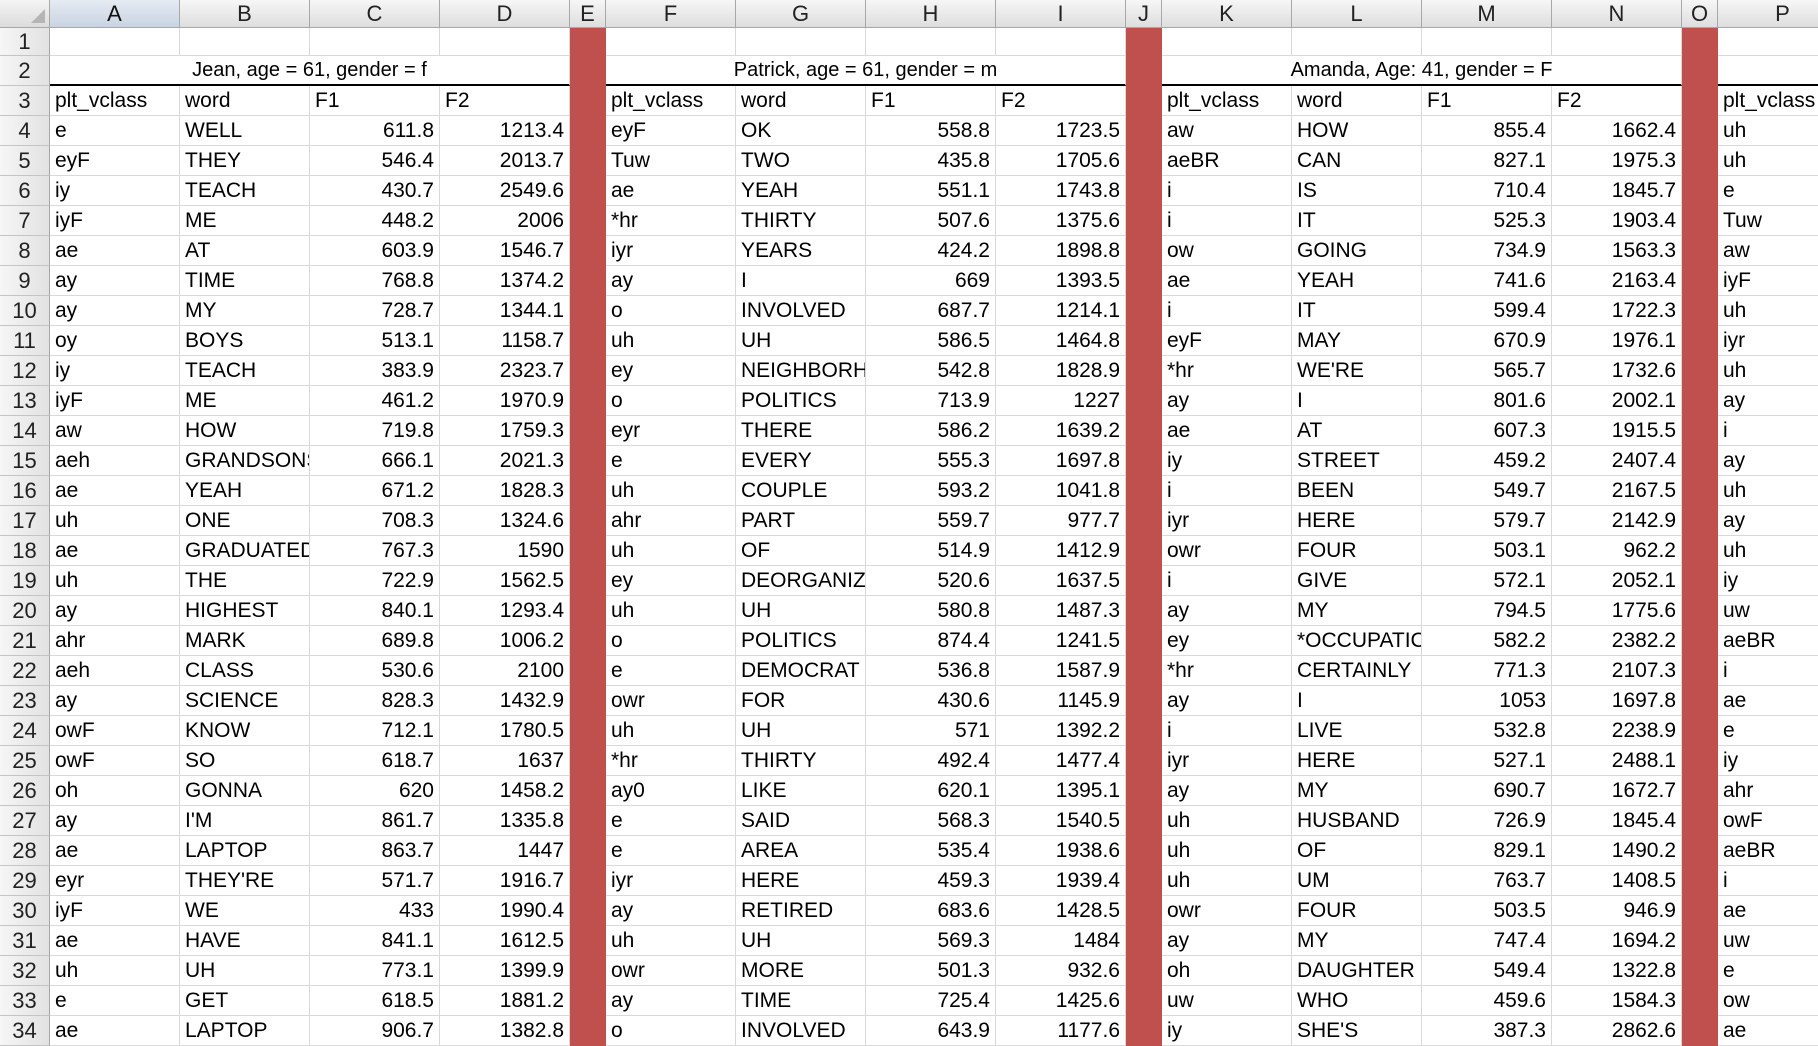 The image size is (1818, 1046). I want to click on cell-word: YEAH, so click(801, 191).